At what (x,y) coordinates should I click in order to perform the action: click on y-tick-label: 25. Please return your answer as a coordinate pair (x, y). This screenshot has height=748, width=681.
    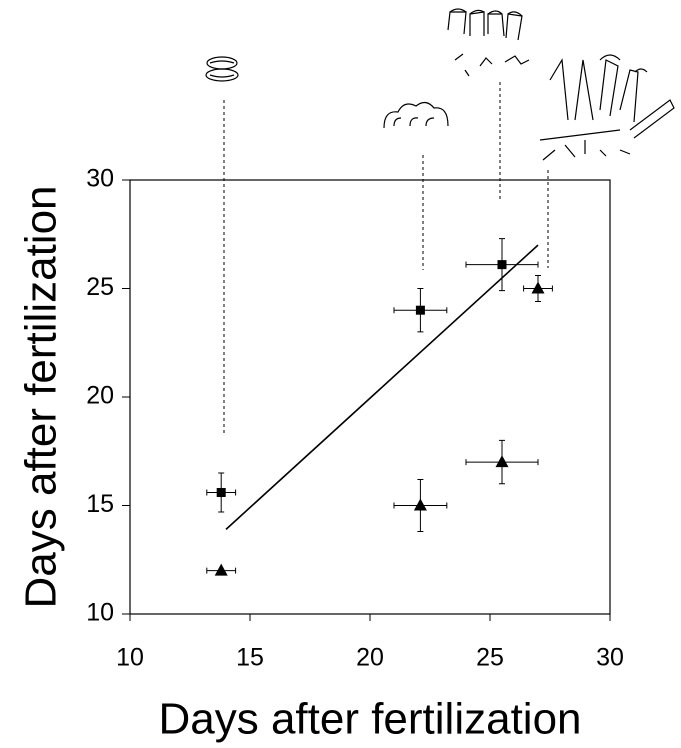
    Looking at the image, I should click on (100, 287).